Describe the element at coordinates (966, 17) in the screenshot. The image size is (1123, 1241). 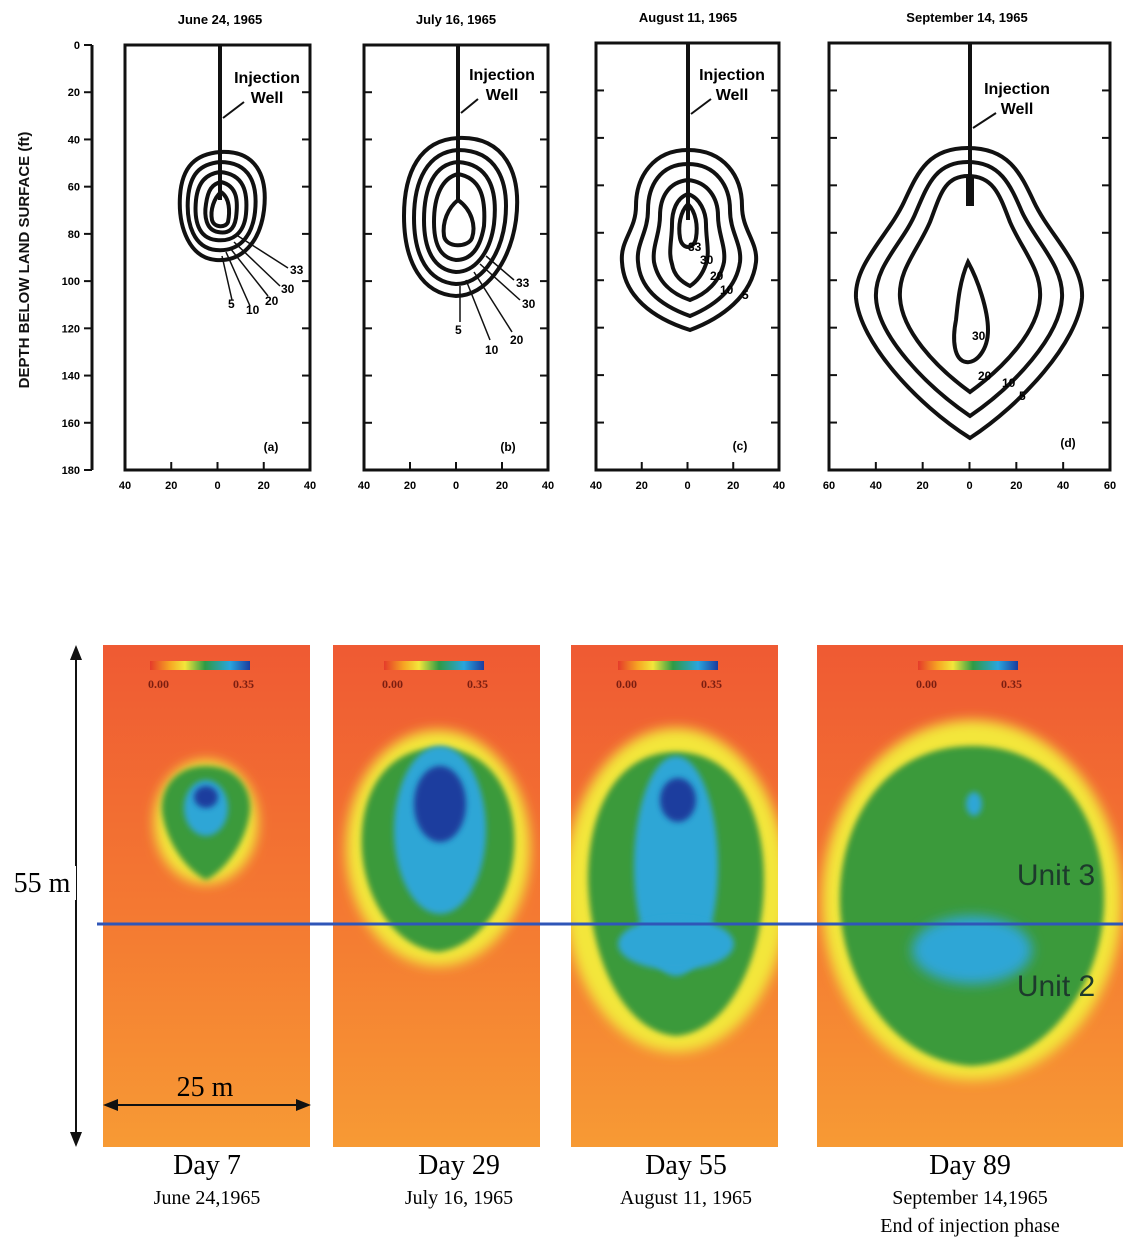
I see `panel-title: September 14, 1965` at that location.